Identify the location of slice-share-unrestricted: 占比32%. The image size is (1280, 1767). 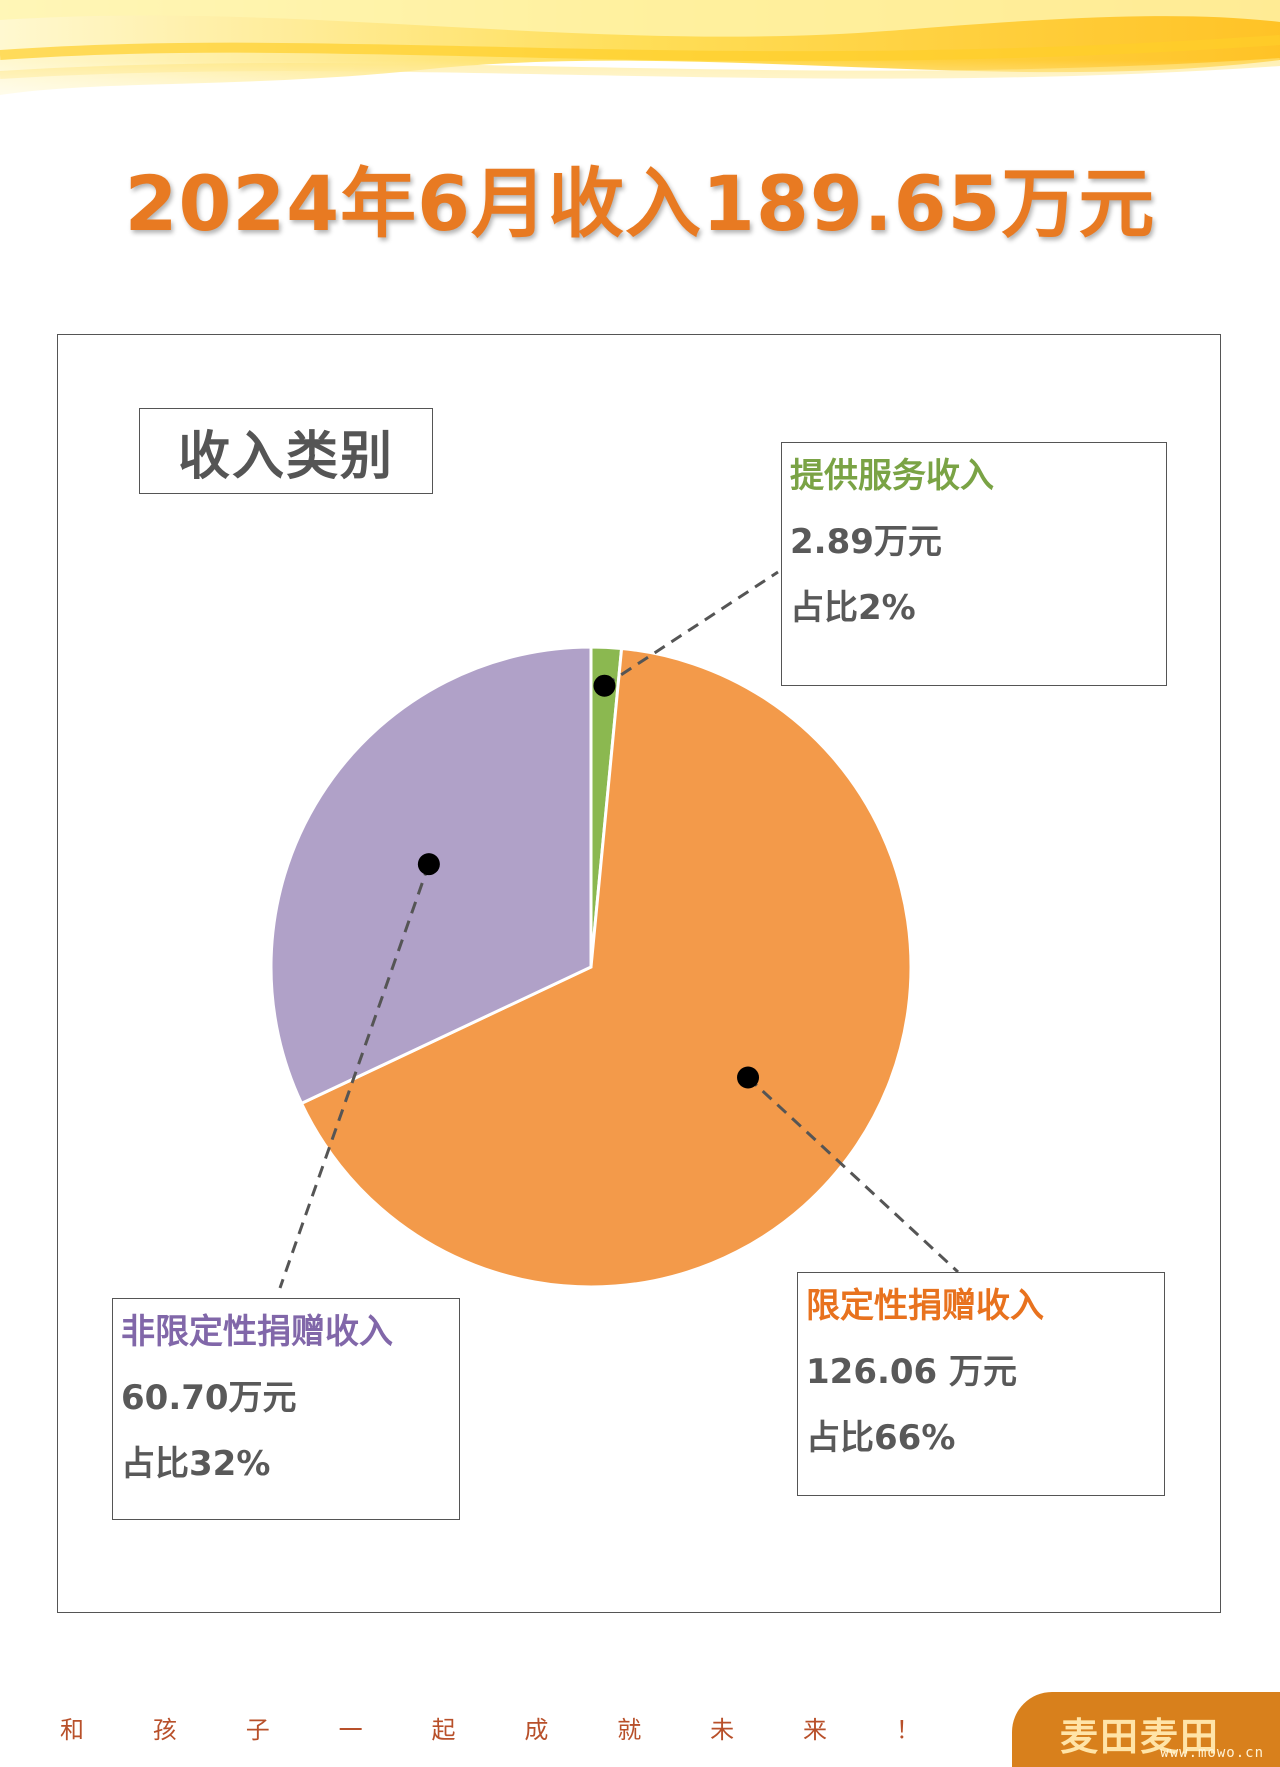
(196, 1464).